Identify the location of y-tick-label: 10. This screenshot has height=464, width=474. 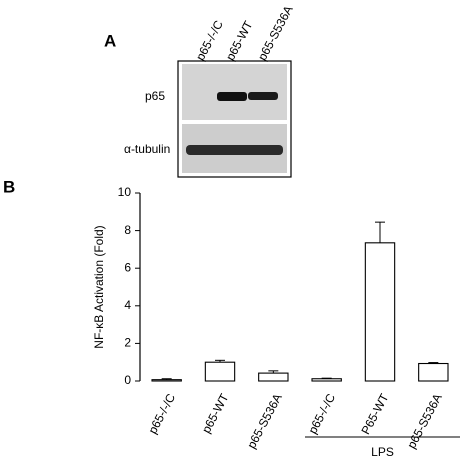
(125, 192).